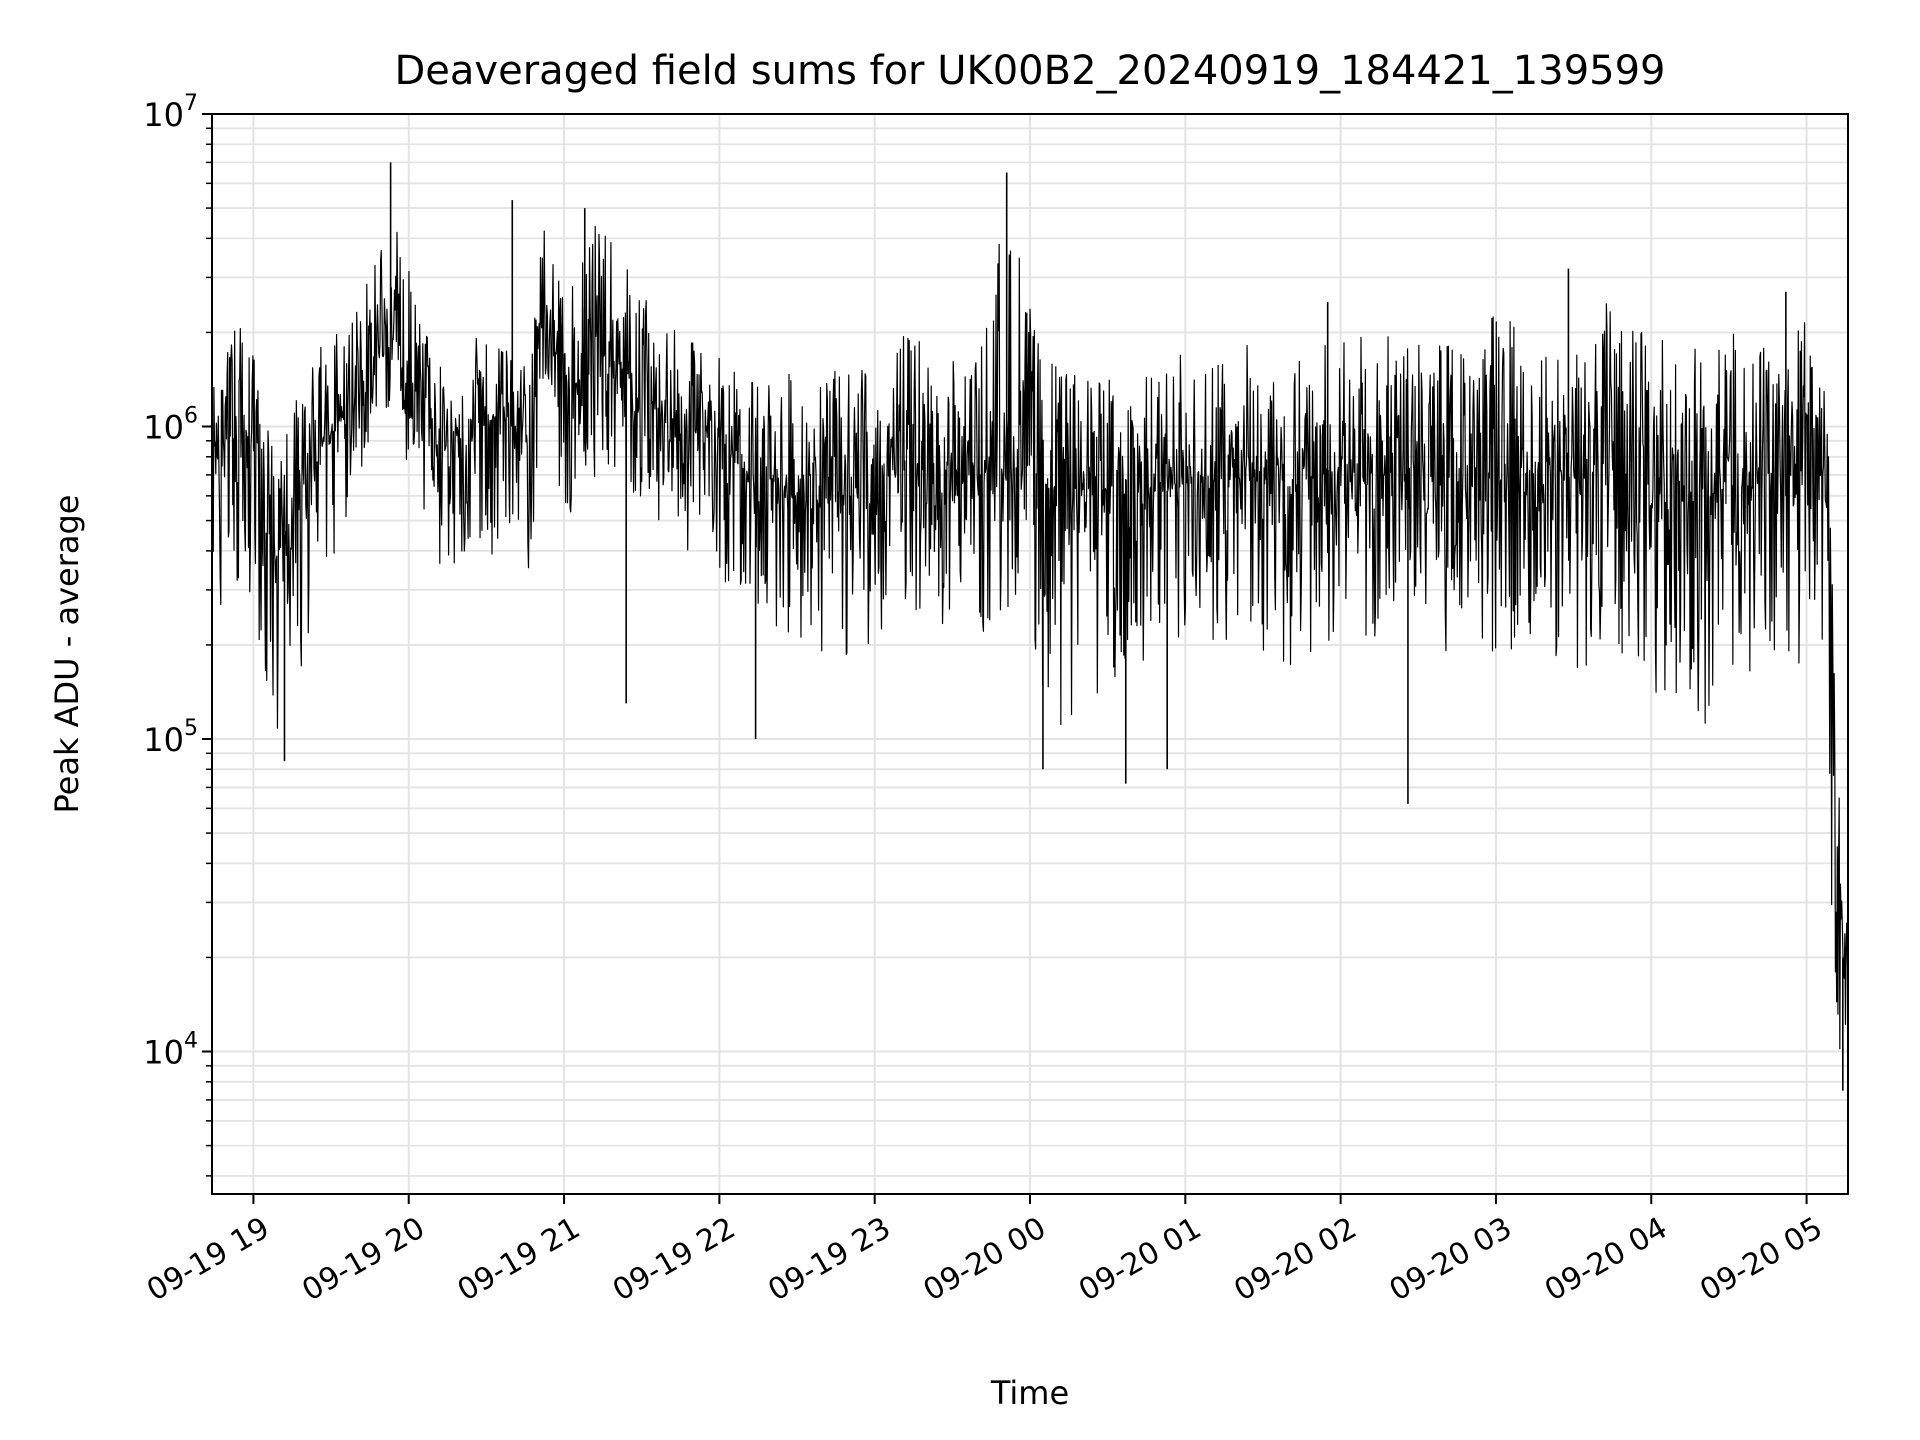 This screenshot has width=1920, height=1440. What do you see at coordinates (67, 654) in the screenshot?
I see `y-axis-label: Peak ADU - average` at bounding box center [67, 654].